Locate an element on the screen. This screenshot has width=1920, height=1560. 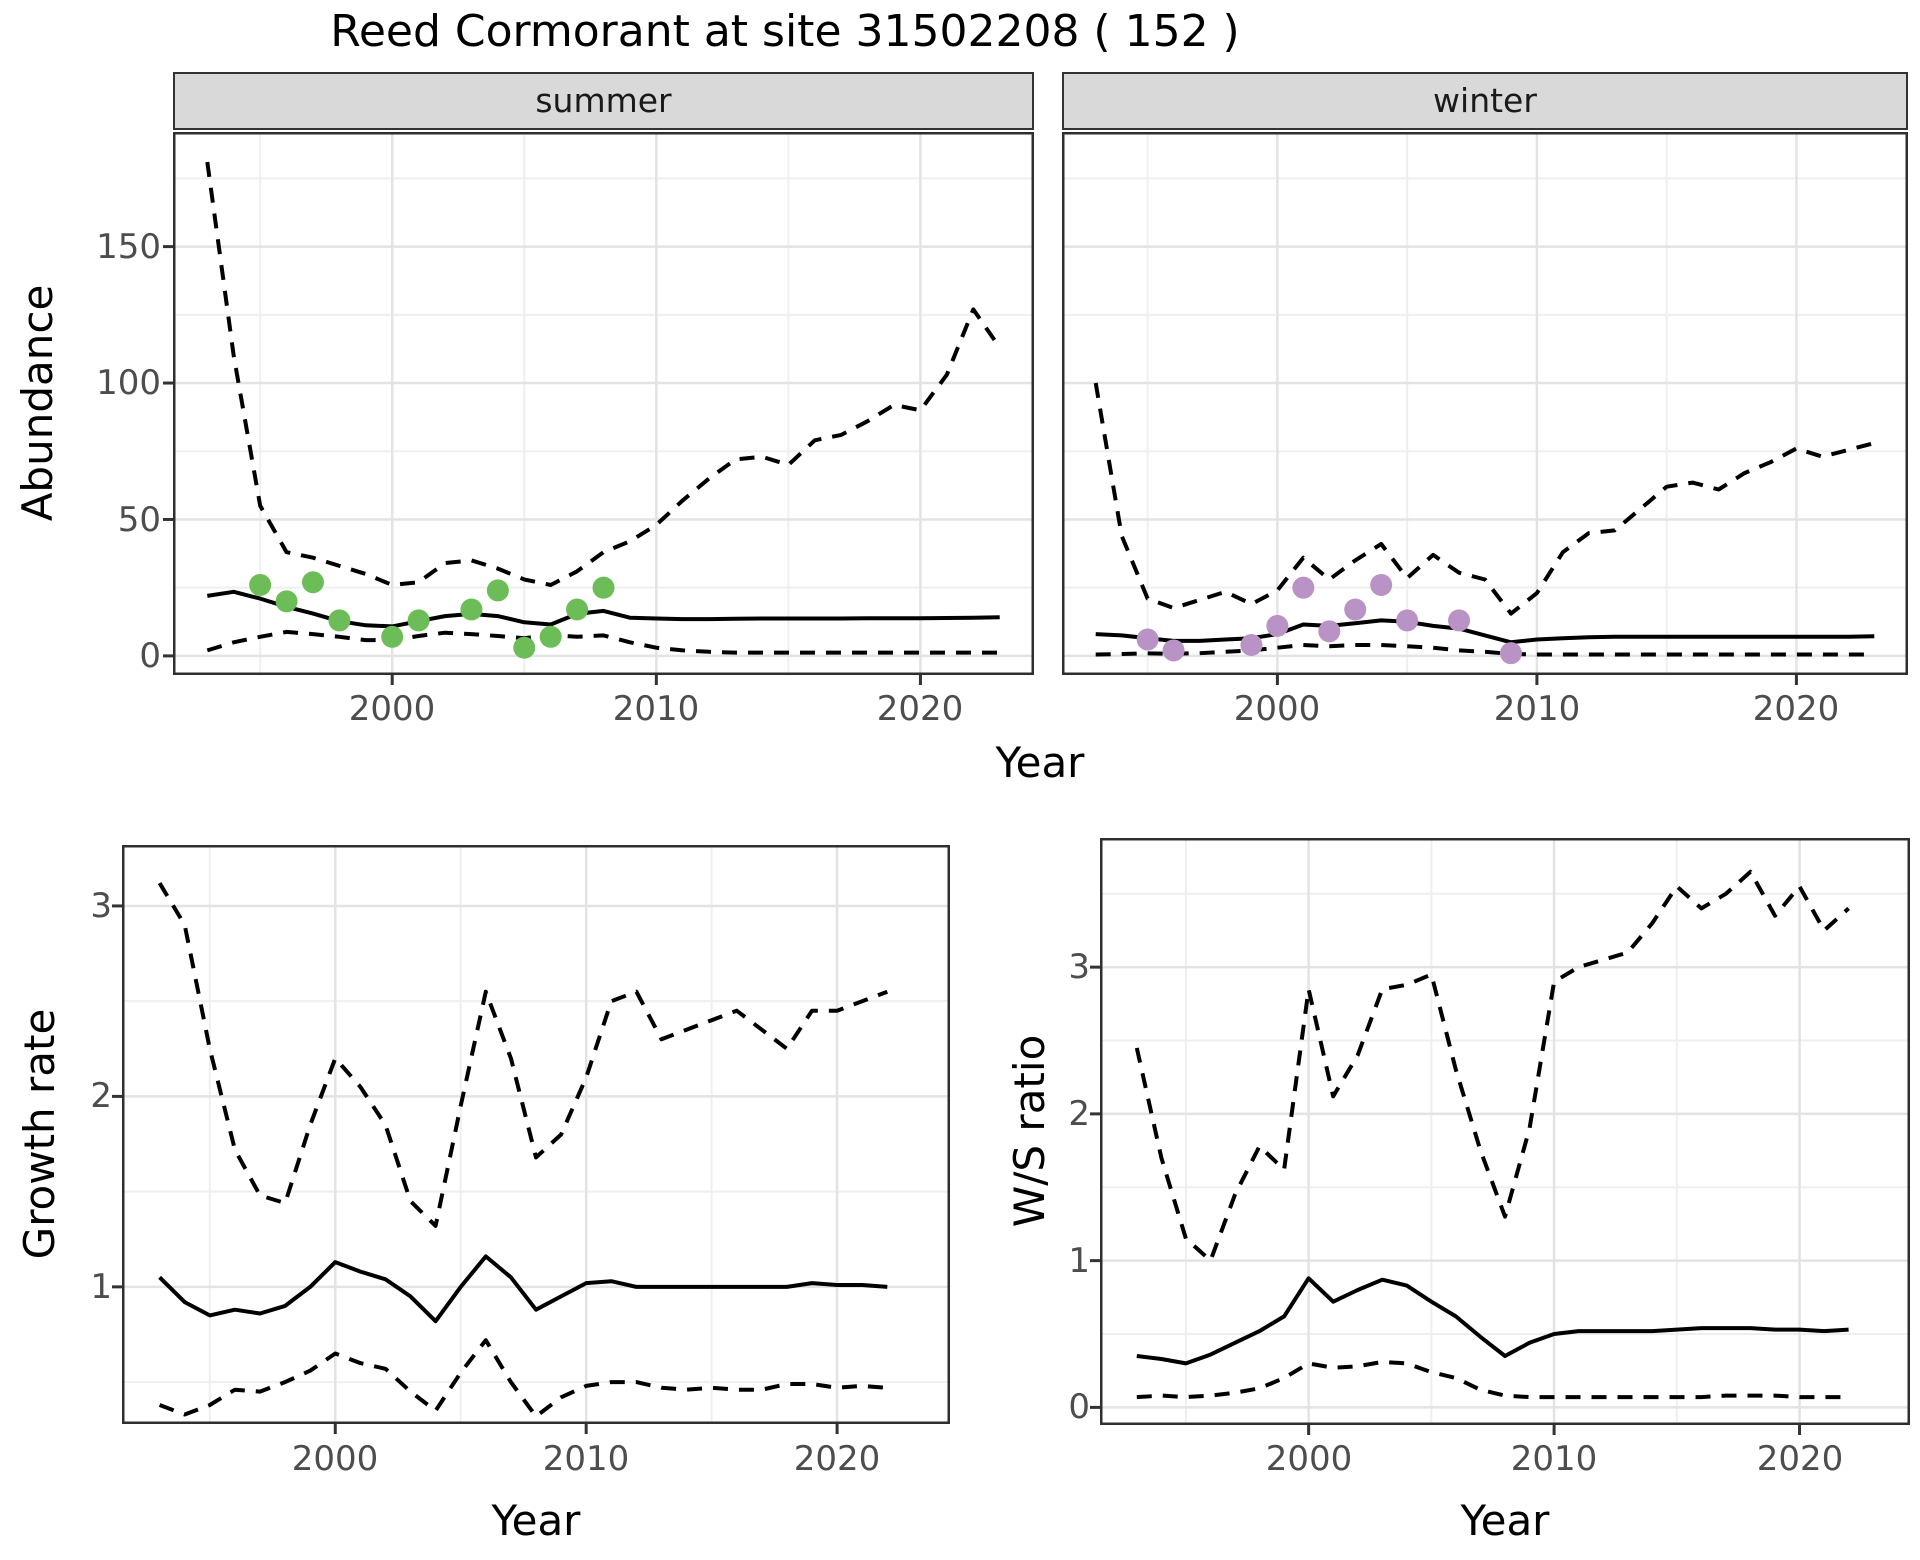
plot-title: Reed Cormorant at site 31502208 ( 152 ) is located at coordinates (785, 31).